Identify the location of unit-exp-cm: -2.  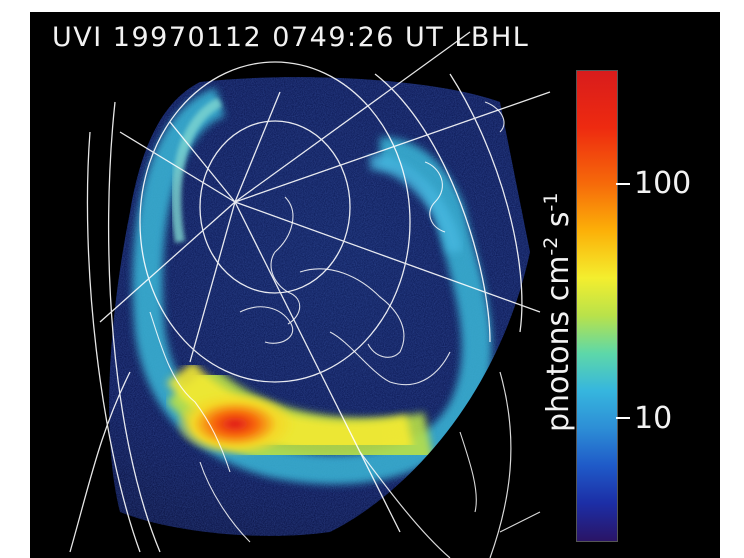
(551, 246).